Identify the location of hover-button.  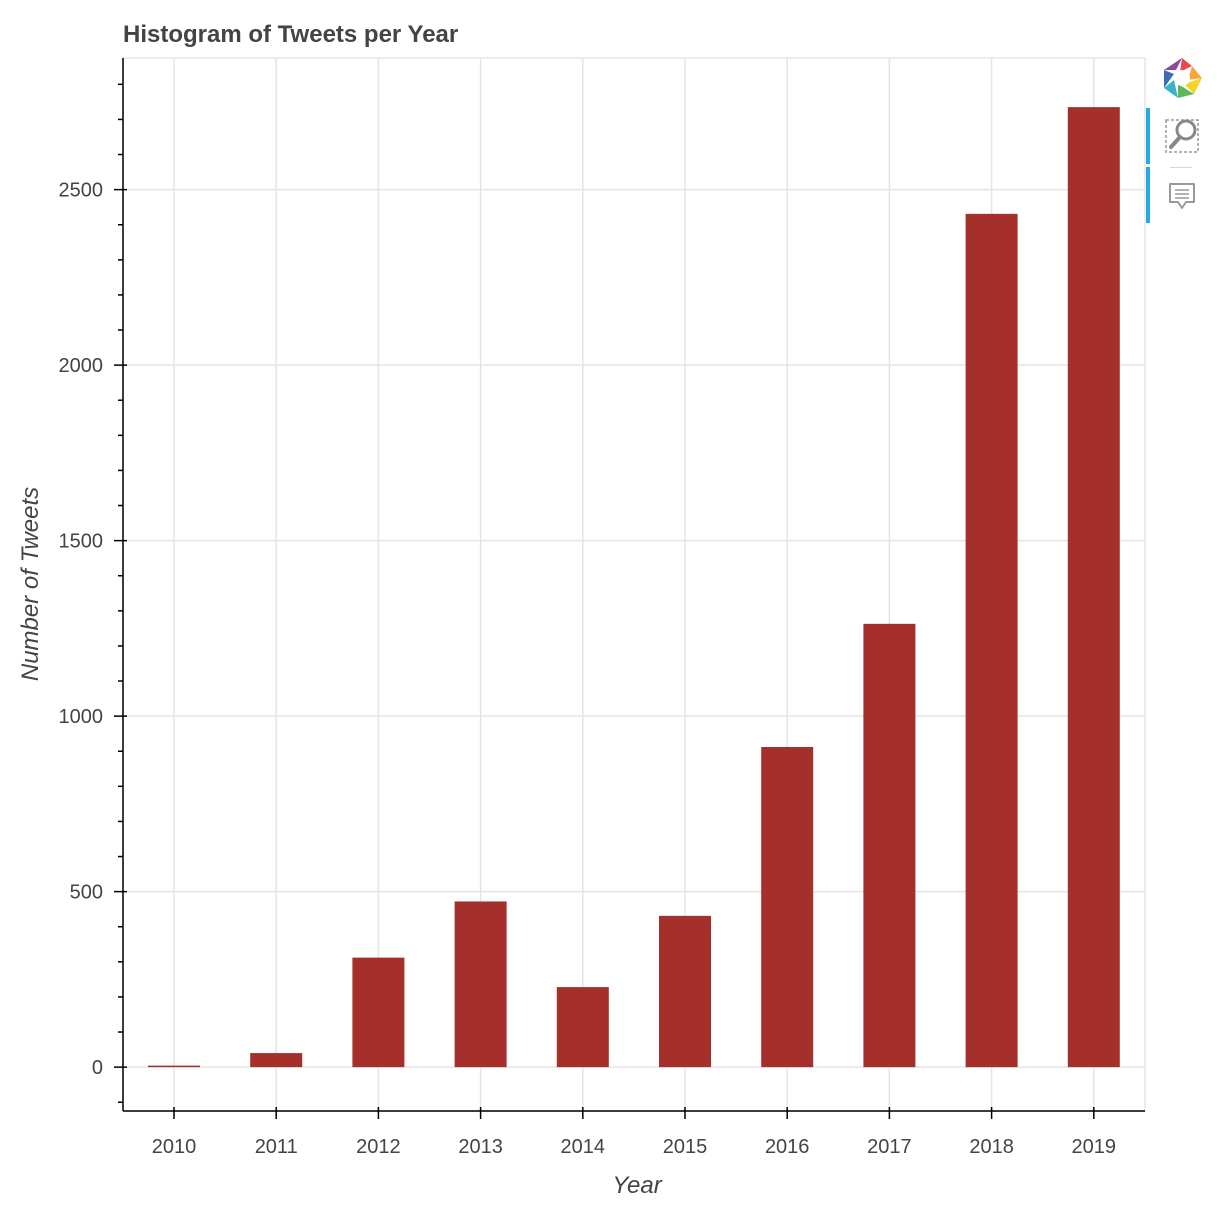
(1177, 194).